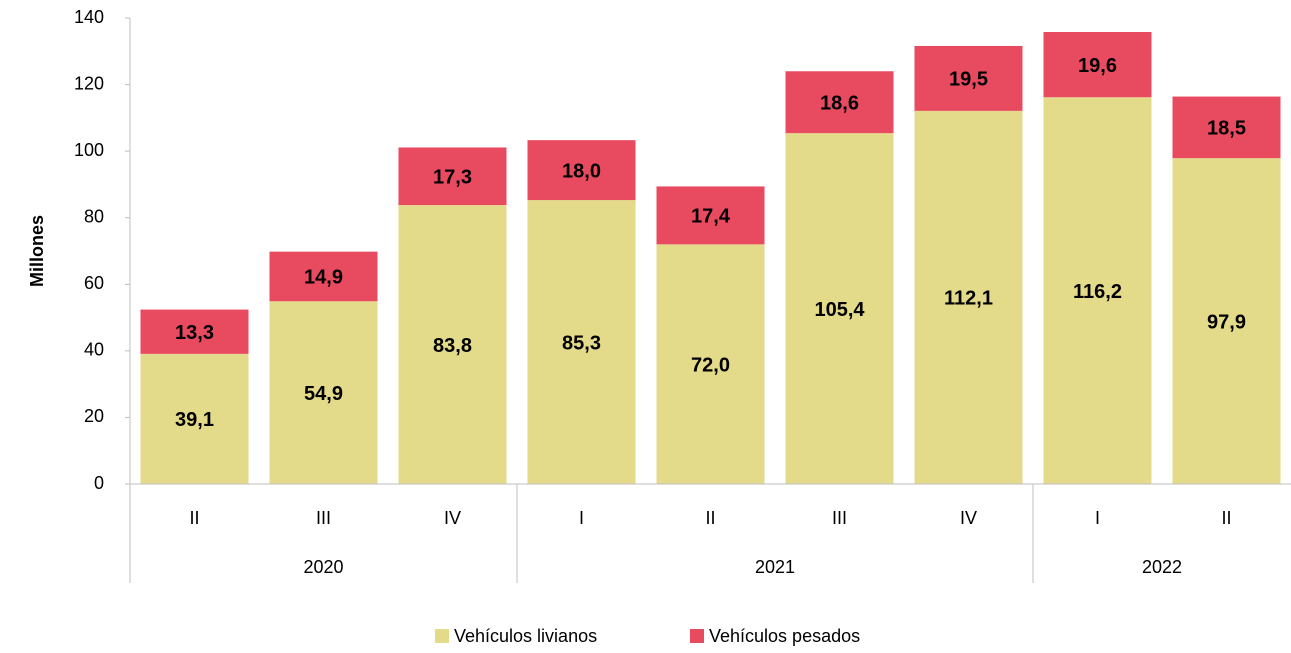  What do you see at coordinates (89, 83) in the screenshot?
I see `y-tick-label: 120` at bounding box center [89, 83].